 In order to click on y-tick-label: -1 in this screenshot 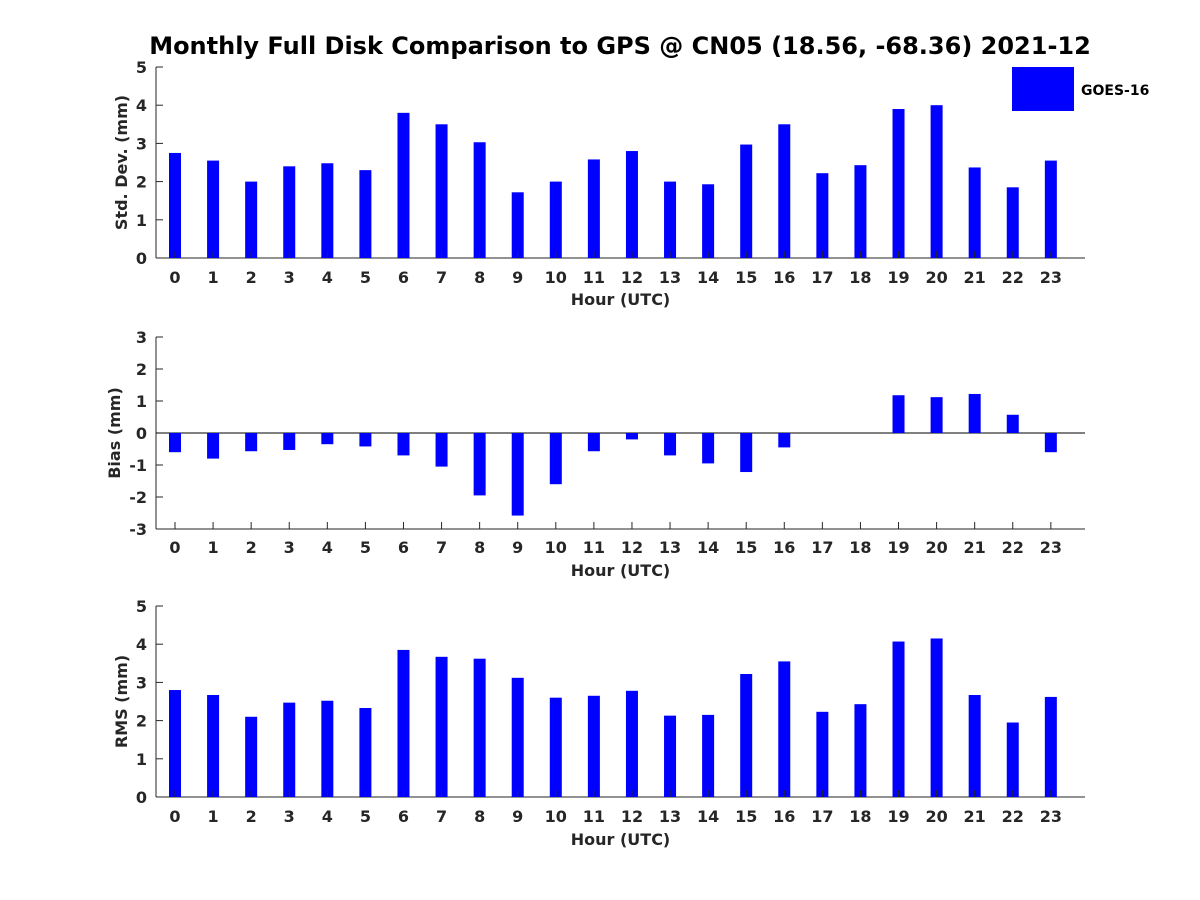, I will do `click(138, 465)`.